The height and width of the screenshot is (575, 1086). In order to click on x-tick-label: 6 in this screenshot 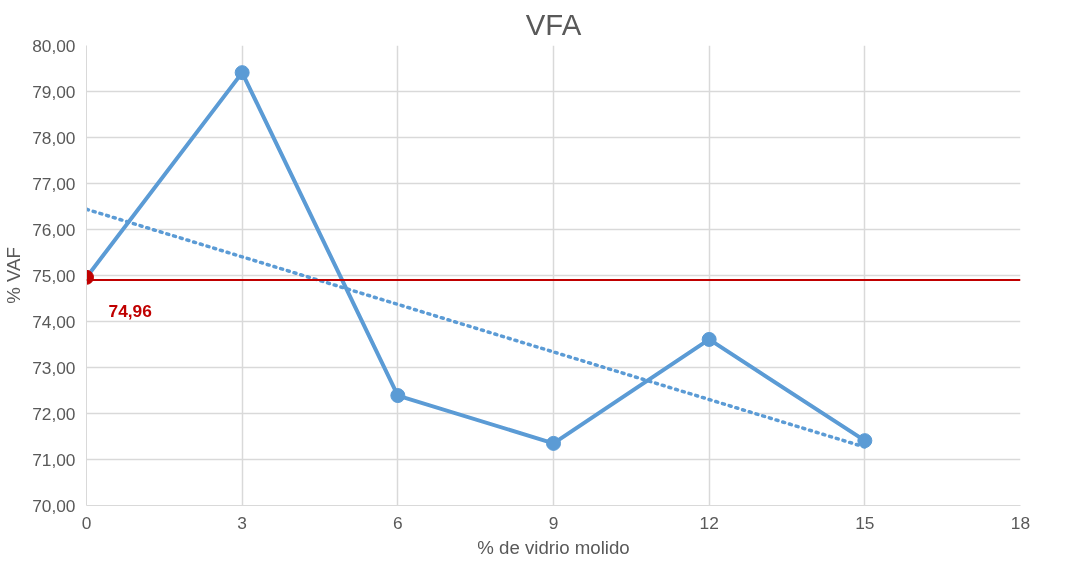, I will do `click(398, 522)`.